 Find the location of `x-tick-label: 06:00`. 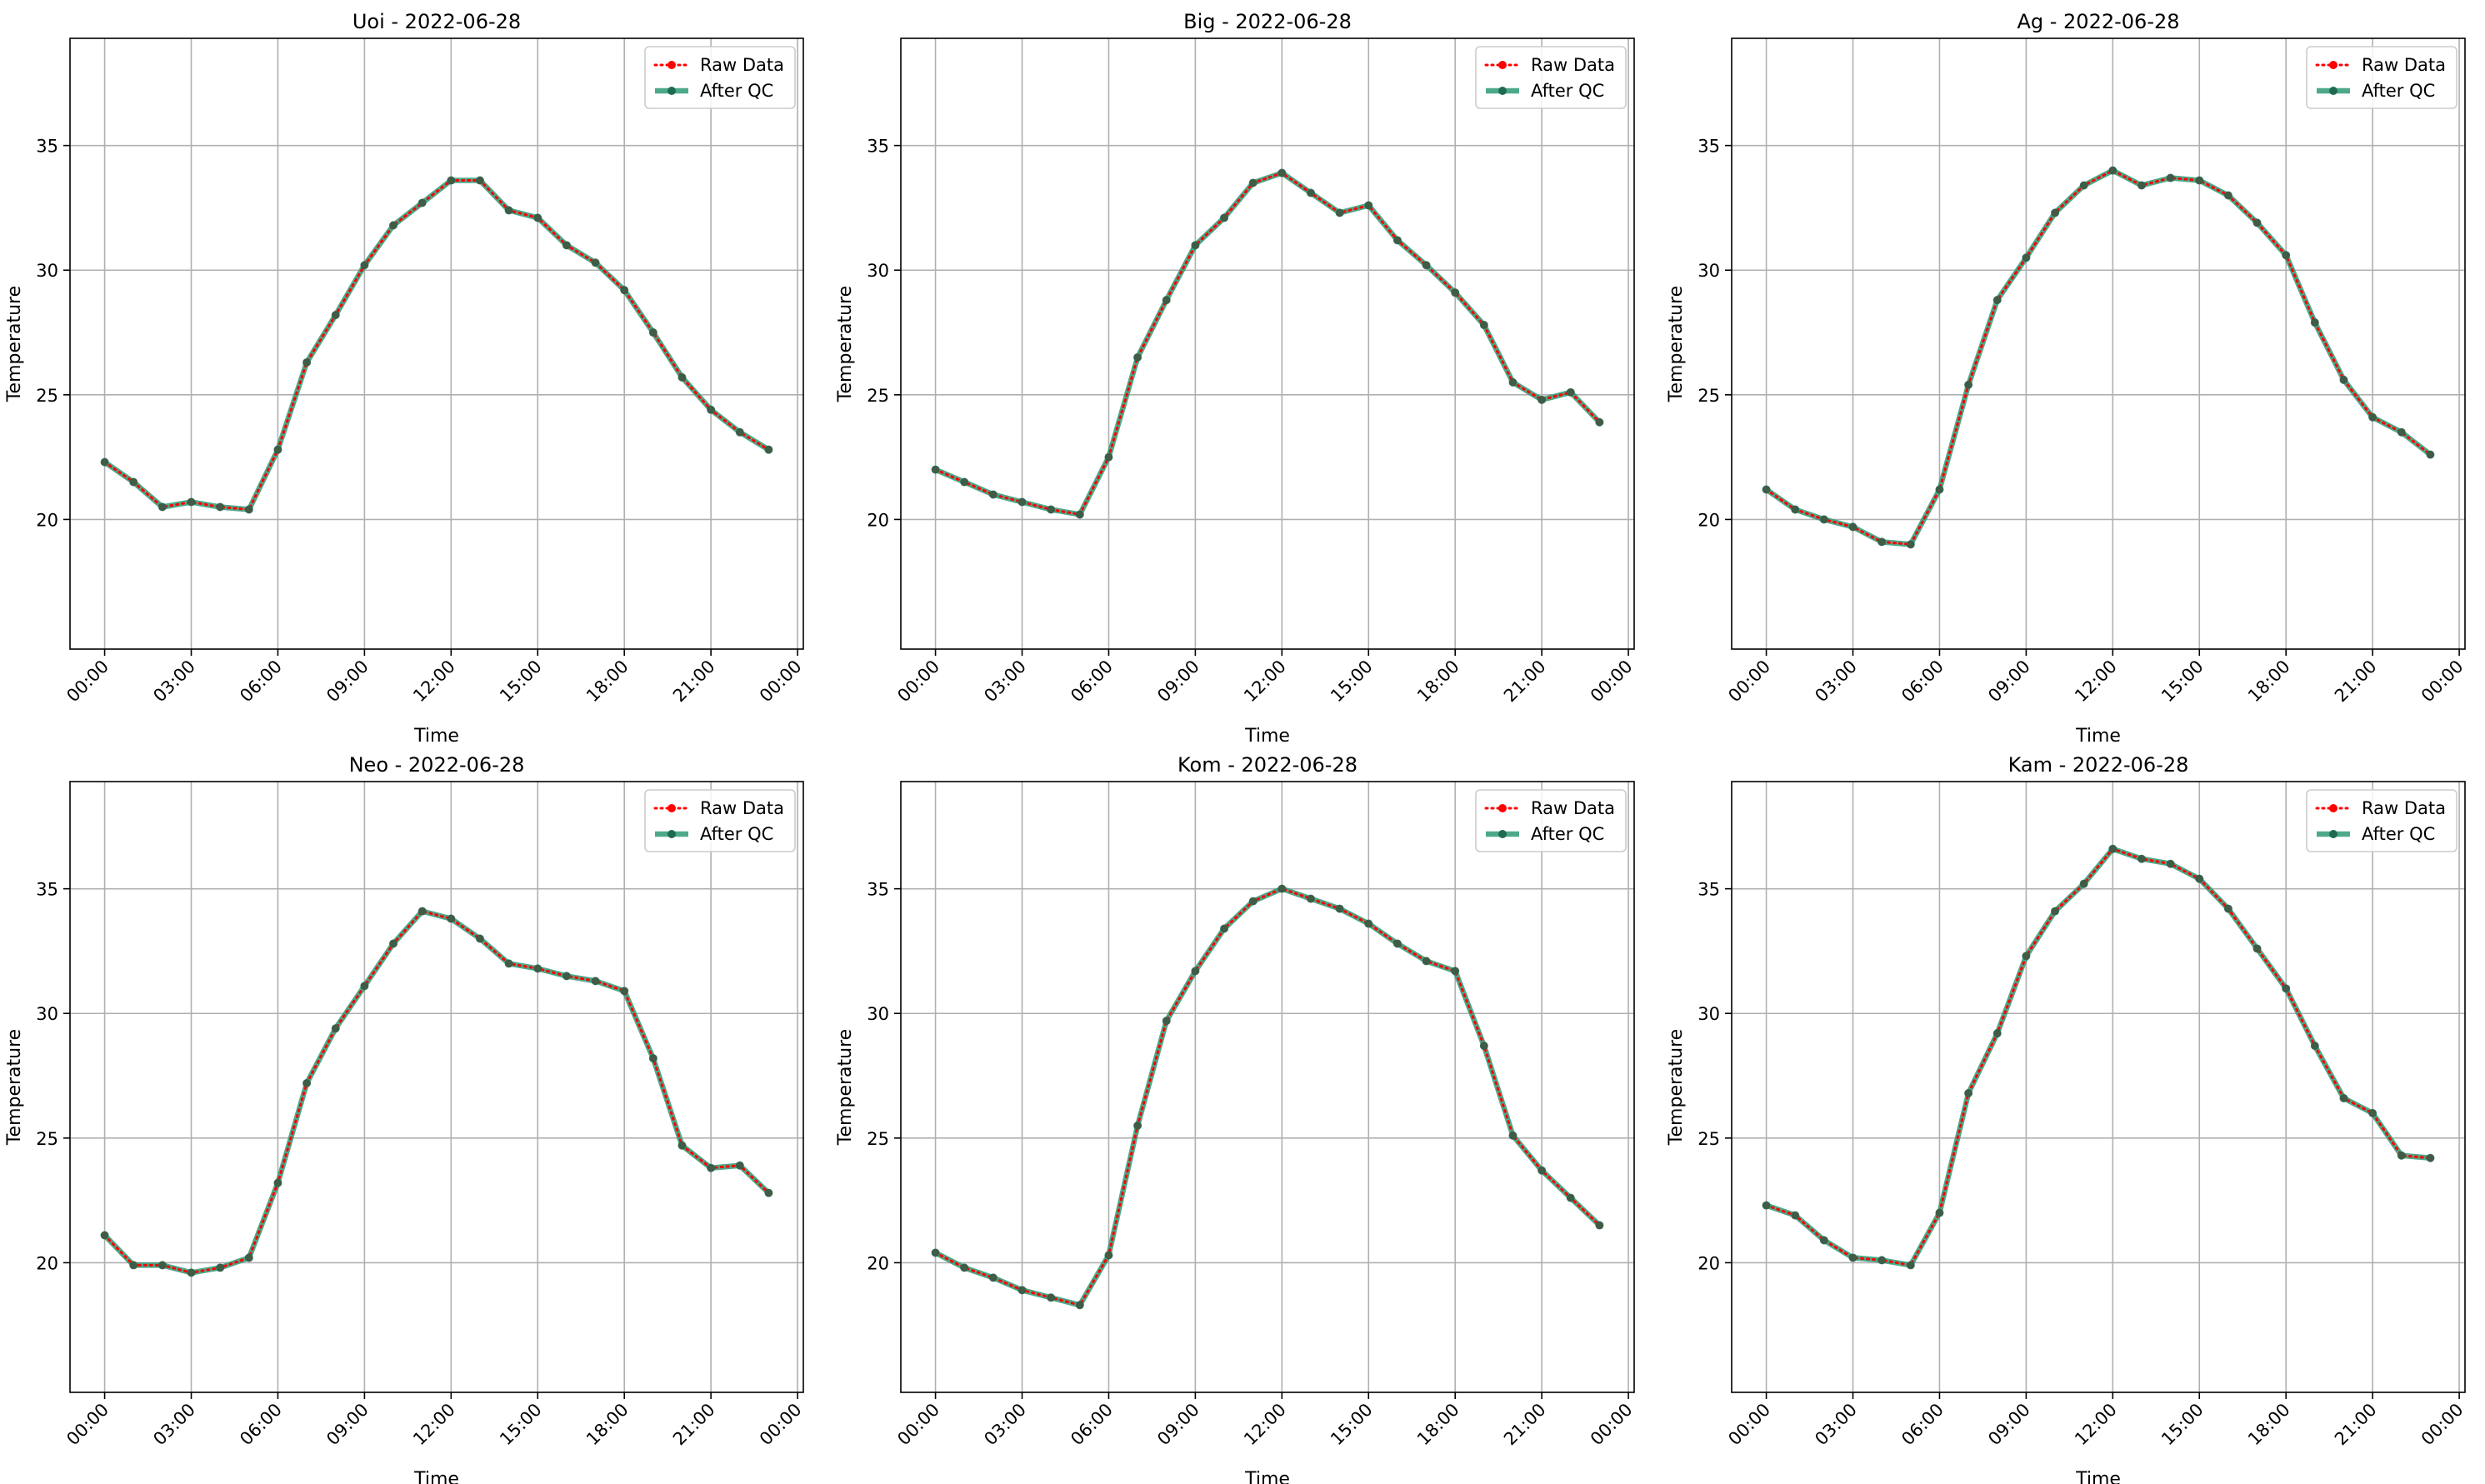

x-tick-label: 06:00 is located at coordinates (1092, 682).